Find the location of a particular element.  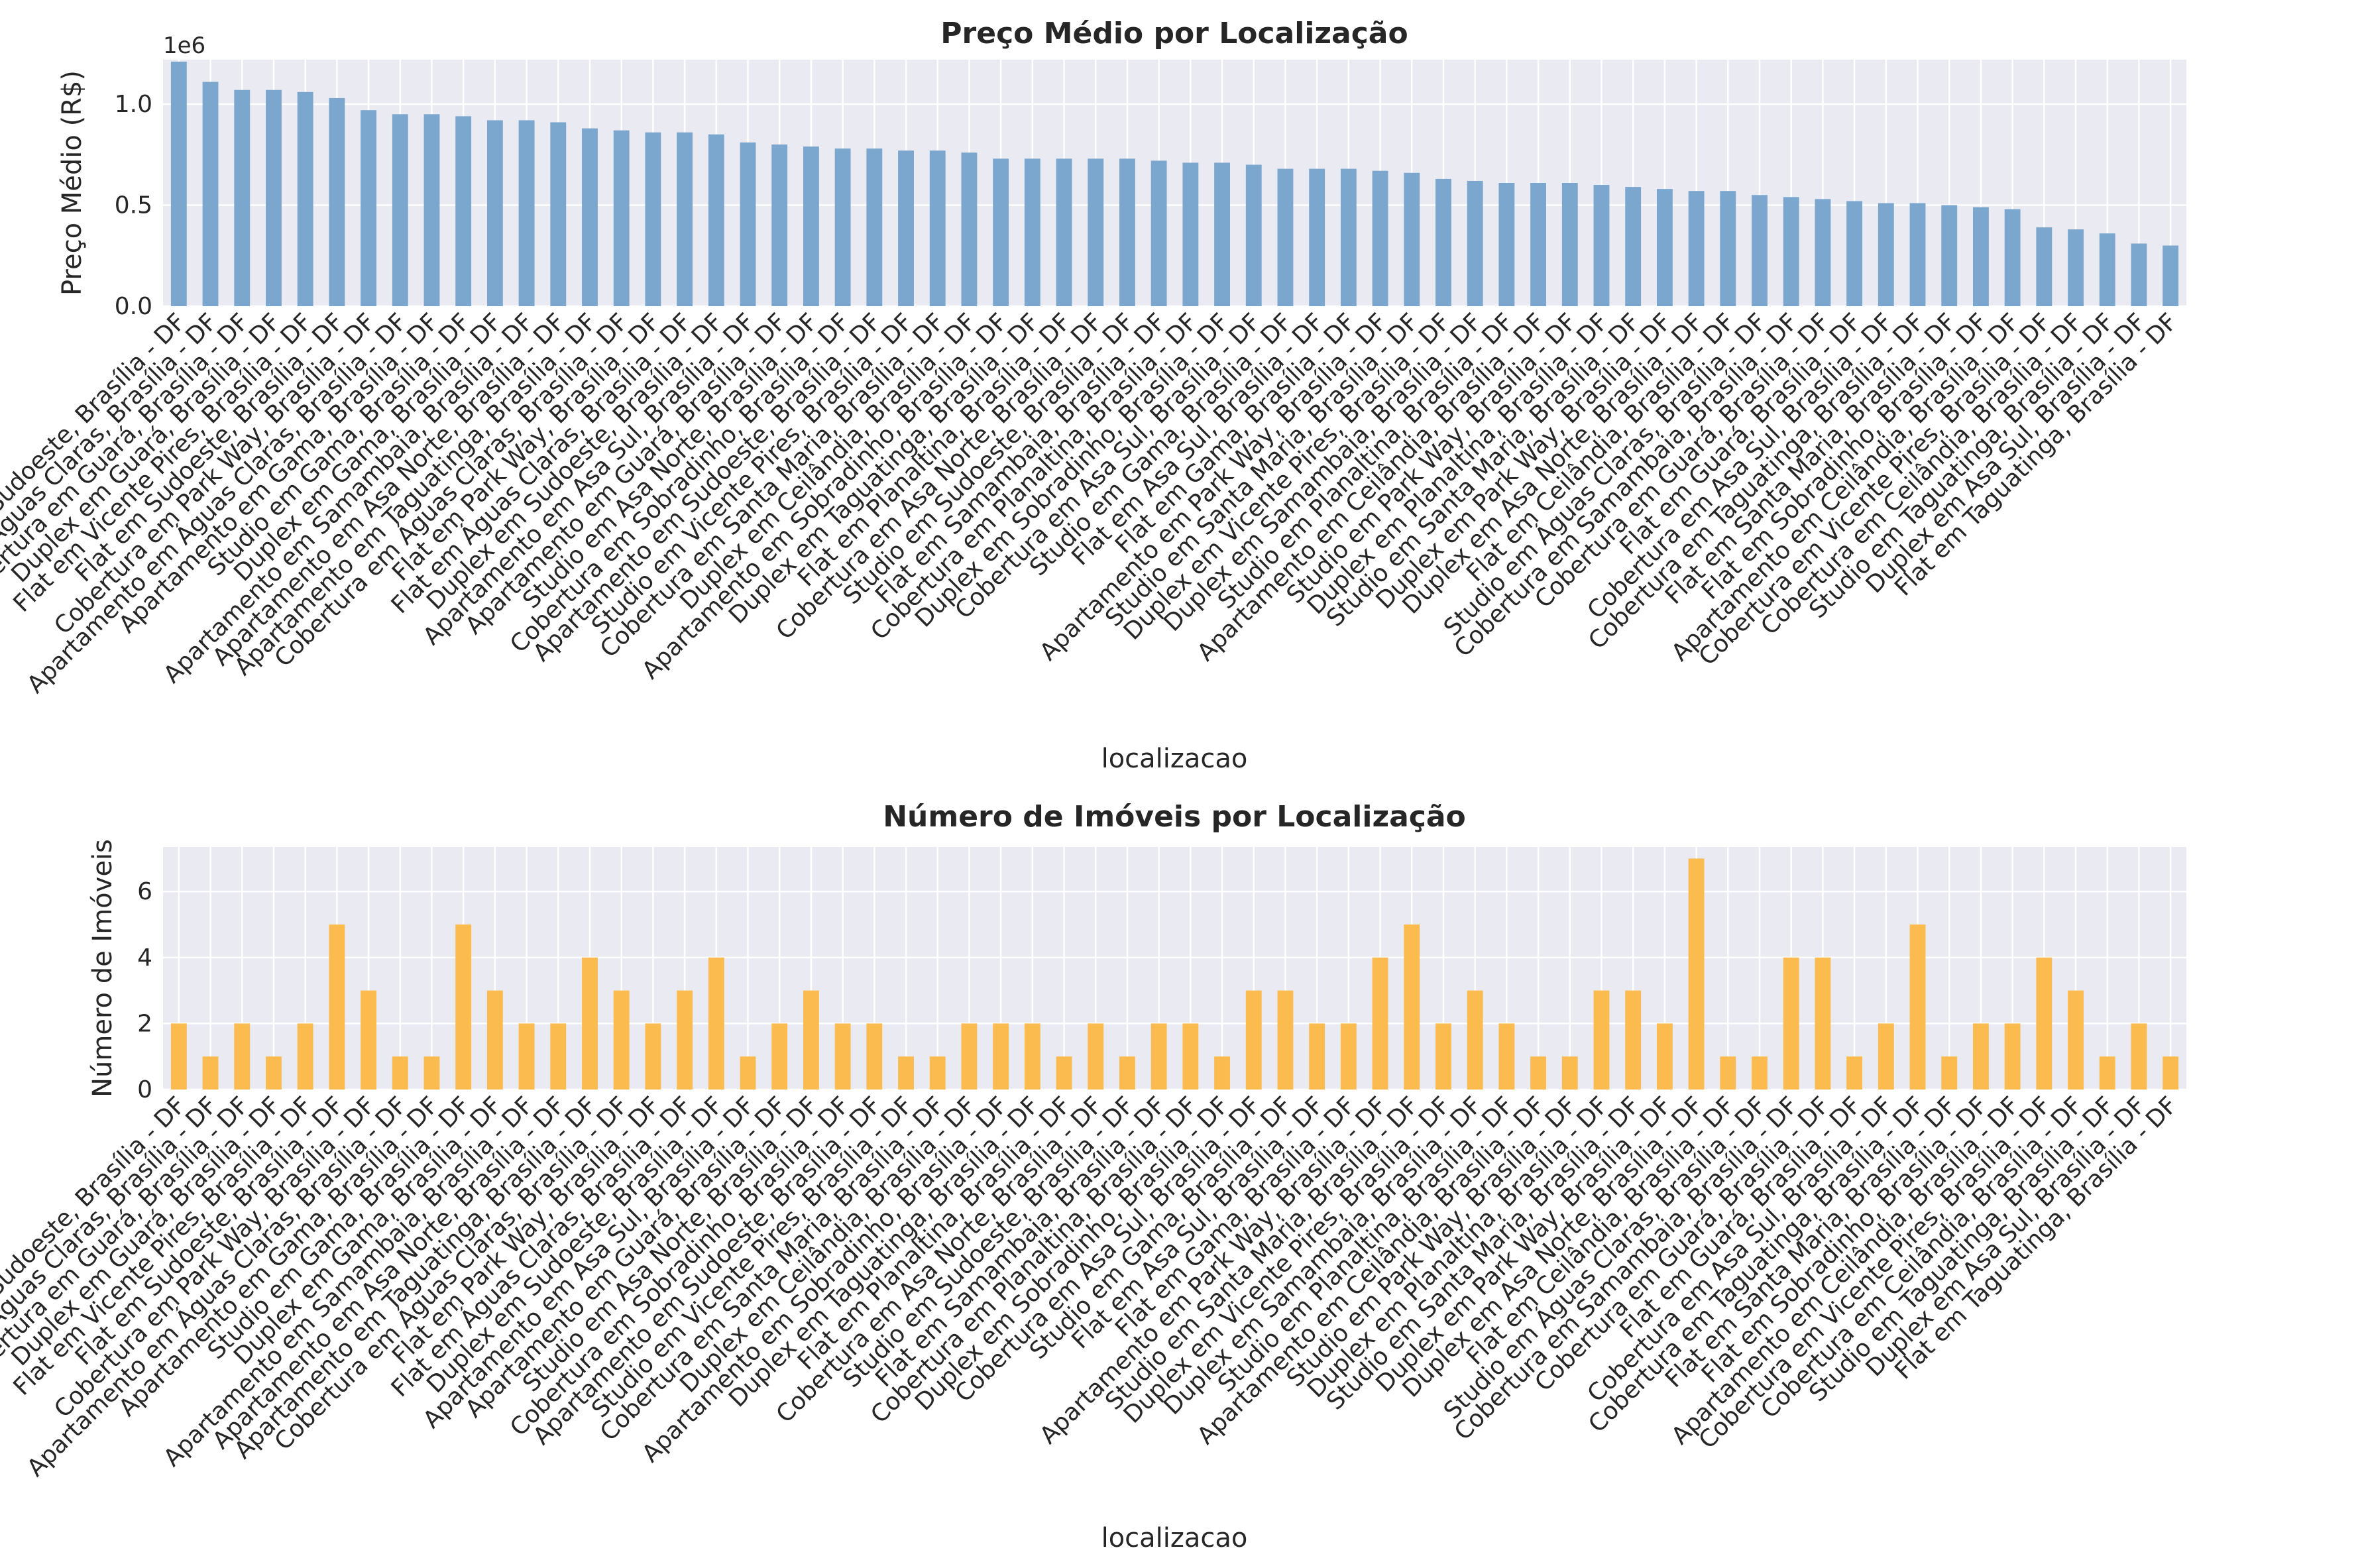

count-y-ticks: 0 2 4 6 is located at coordinates (144, 991).